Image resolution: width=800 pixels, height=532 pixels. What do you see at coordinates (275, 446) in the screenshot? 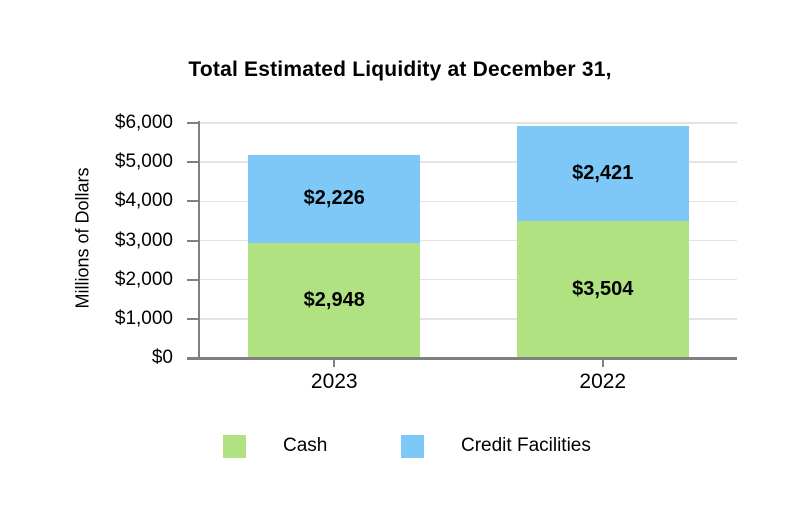
I see `legend-item-cash: Cash` at bounding box center [275, 446].